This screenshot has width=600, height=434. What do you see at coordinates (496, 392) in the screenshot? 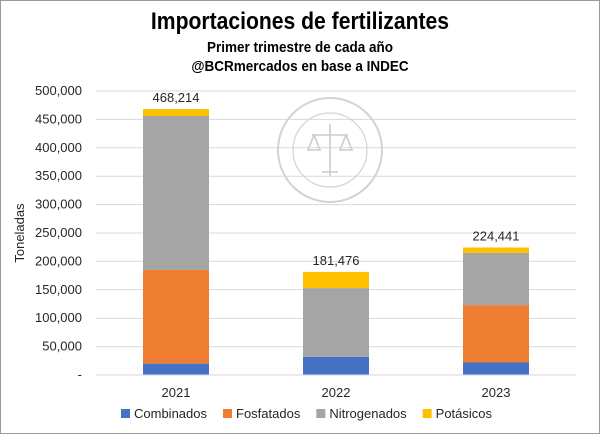
I see `x-tick-label: 2023` at bounding box center [496, 392].